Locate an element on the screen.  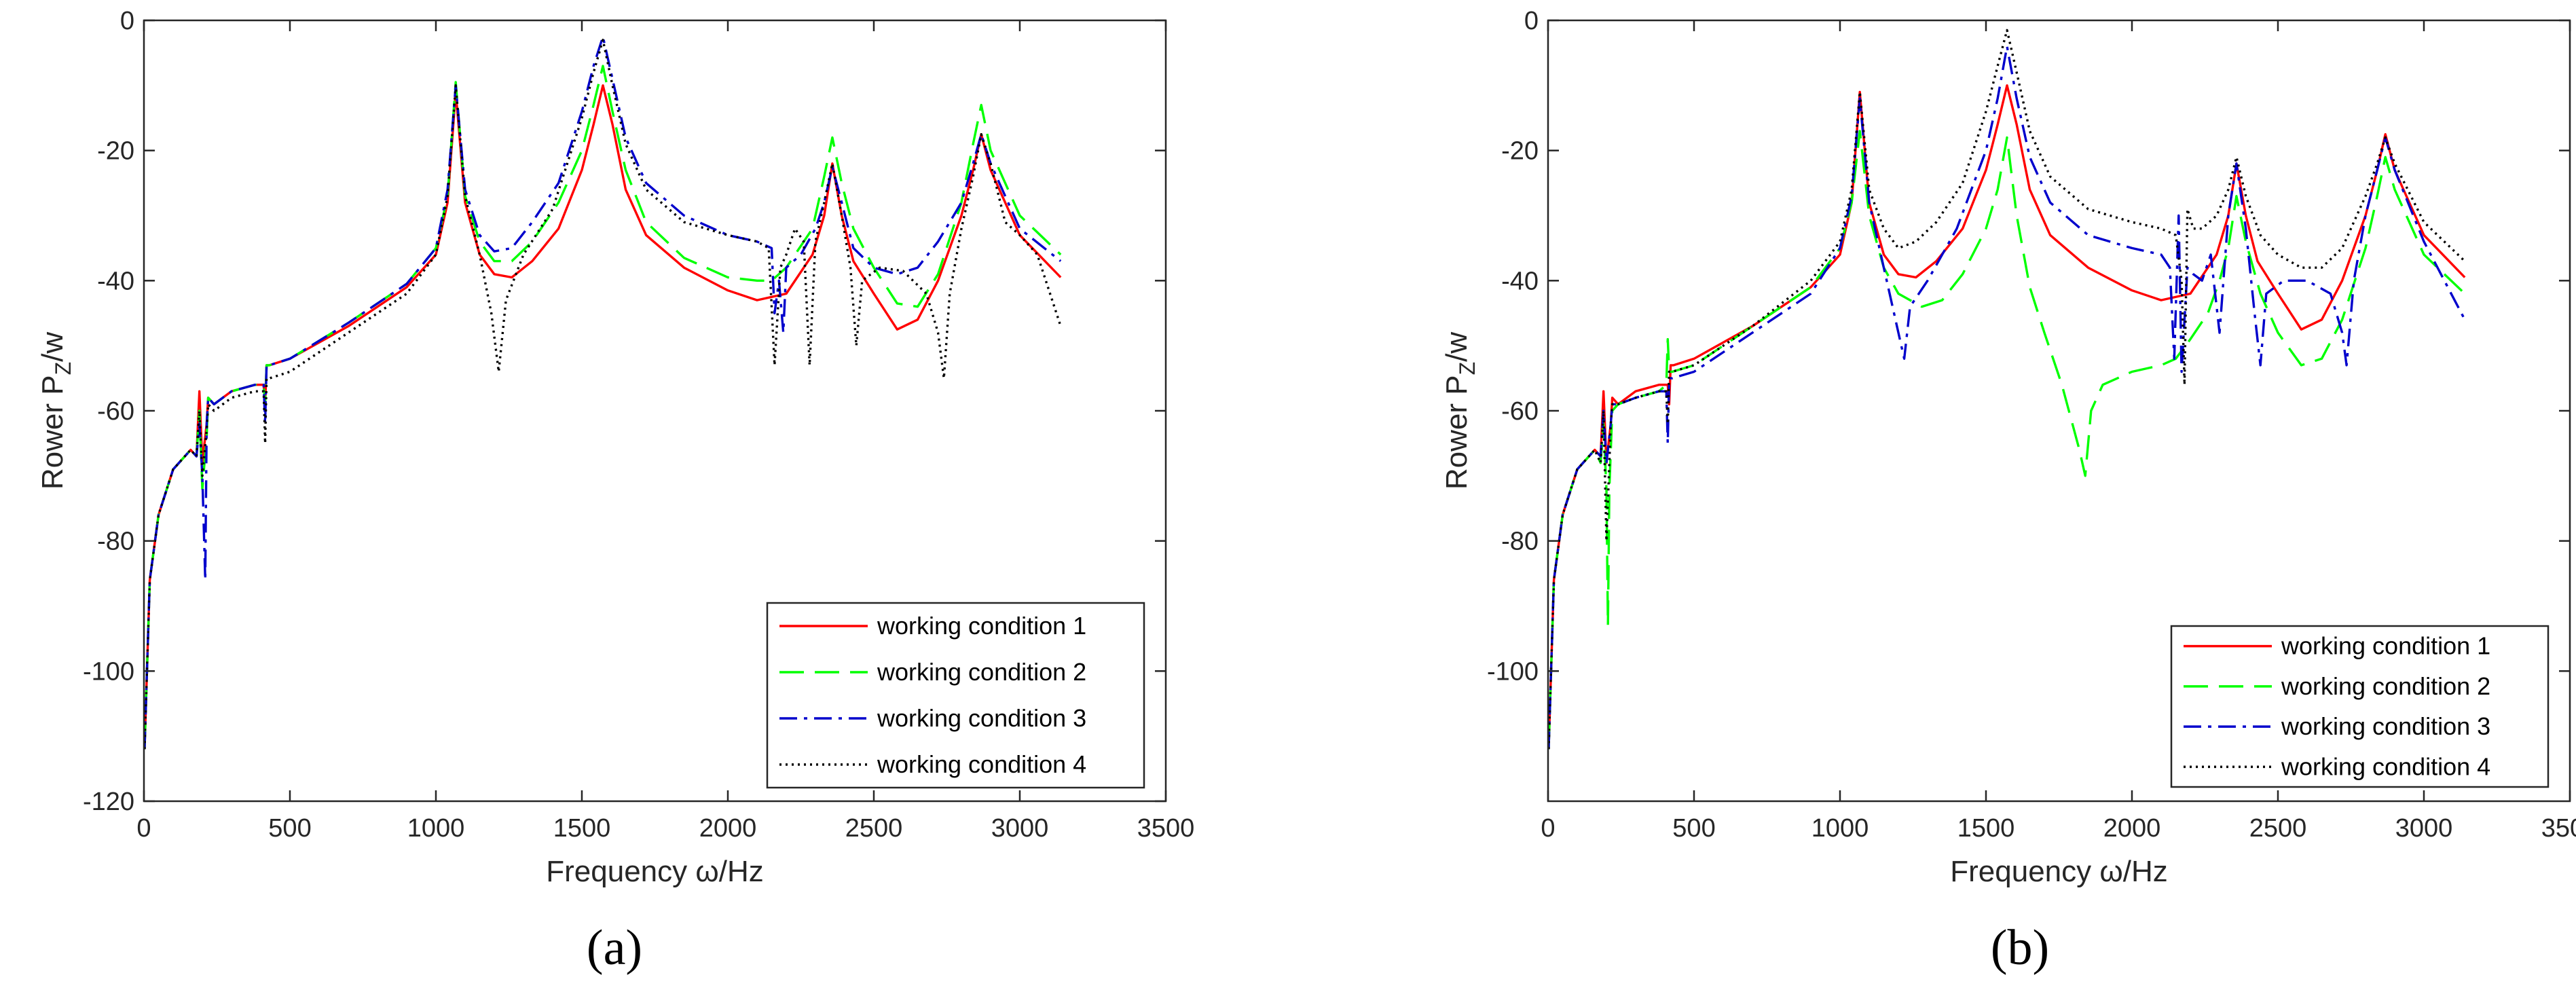
panel-caption: (b) is located at coordinates (2020, 948).